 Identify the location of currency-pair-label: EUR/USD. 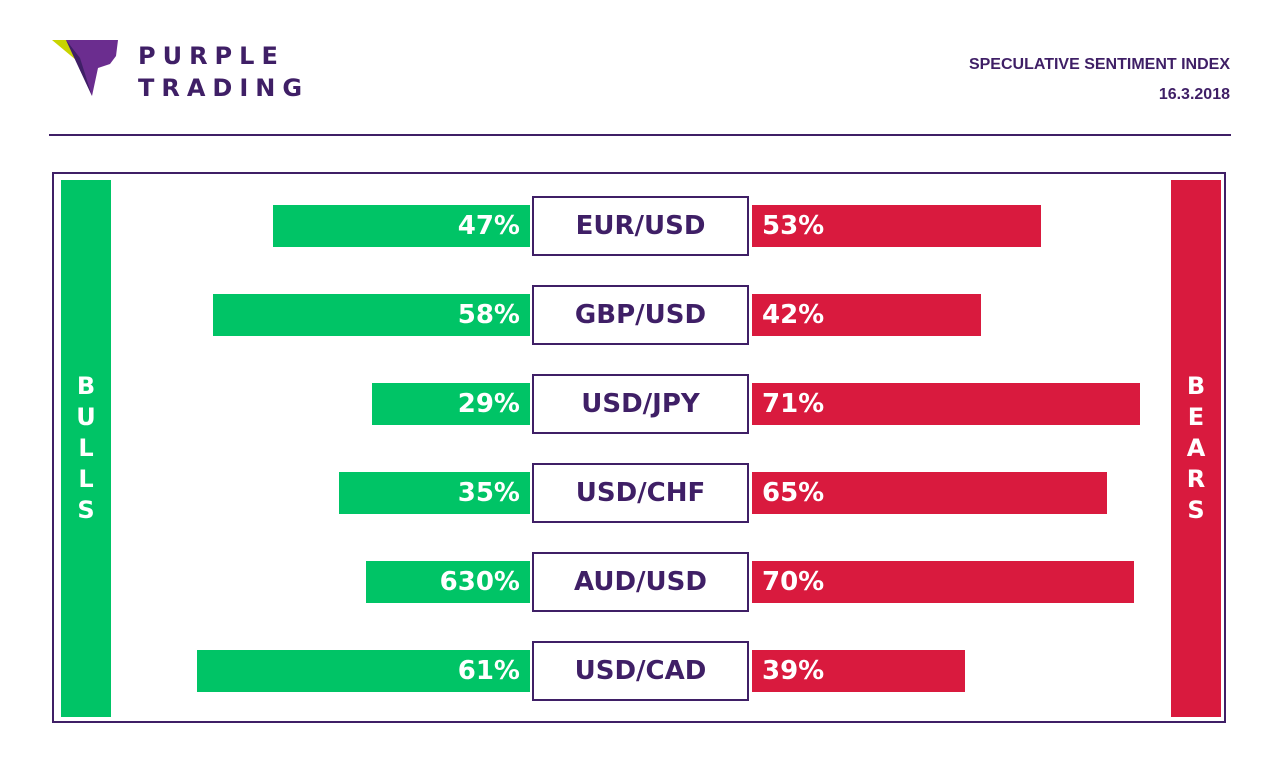
(640, 226).